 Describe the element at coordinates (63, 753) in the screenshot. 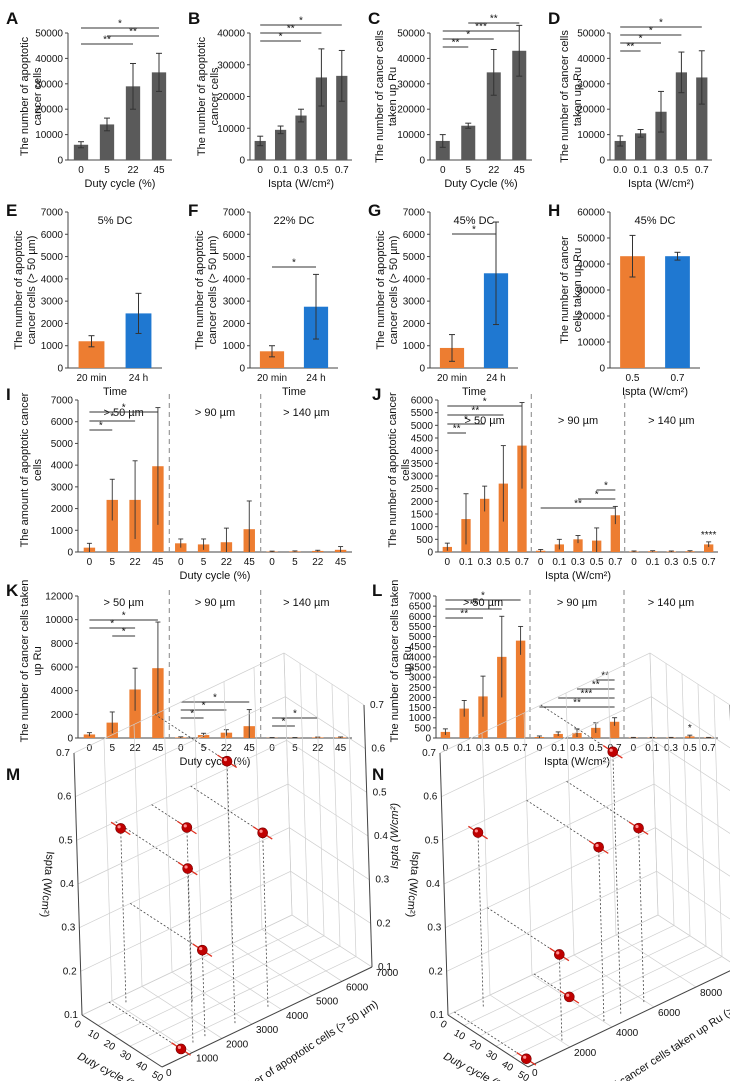

I see `z-tick-label: 0.7` at that location.